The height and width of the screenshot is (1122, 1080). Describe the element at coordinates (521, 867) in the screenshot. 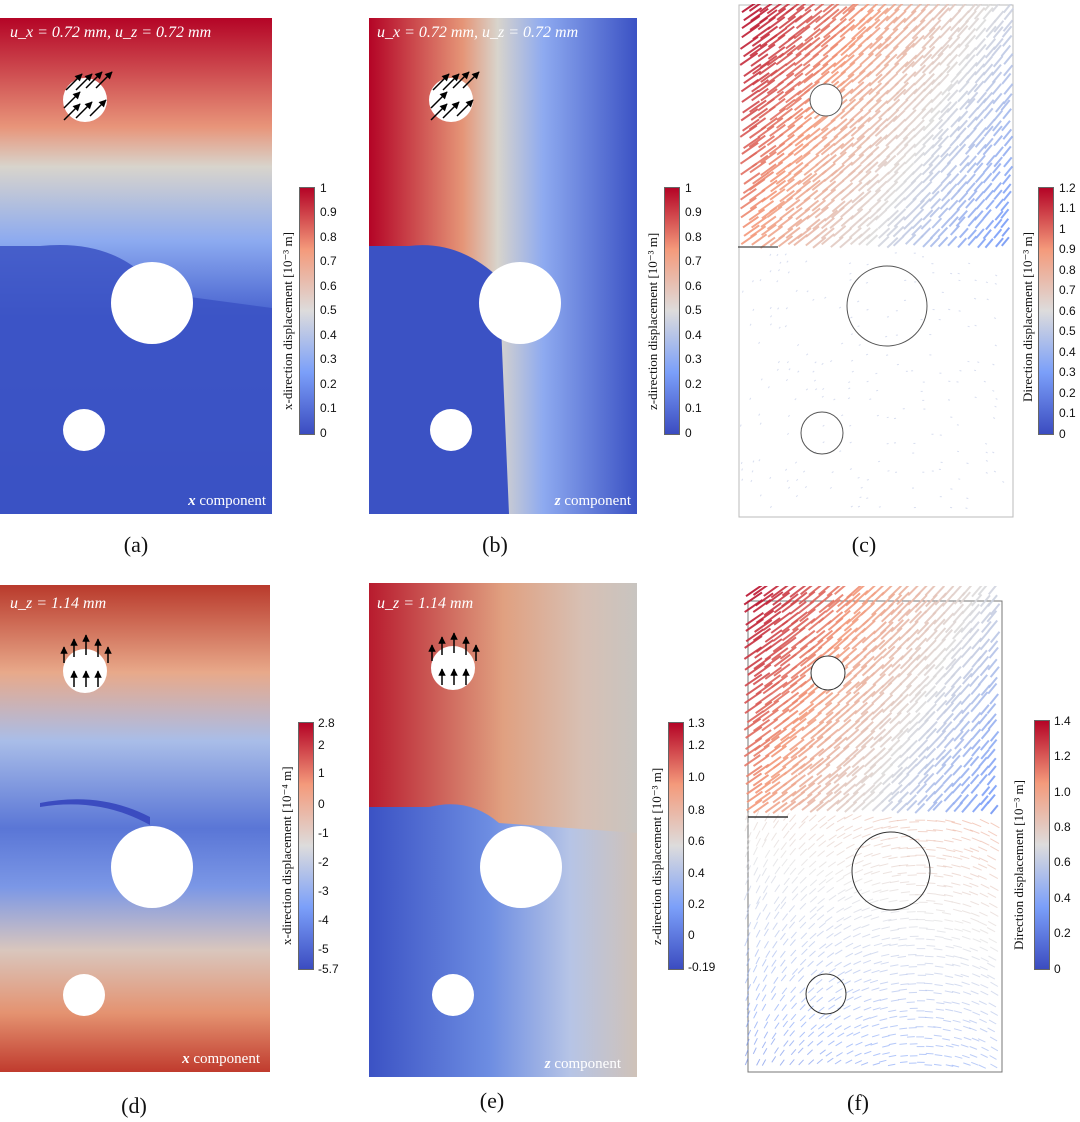

I see `large-hole` at that location.